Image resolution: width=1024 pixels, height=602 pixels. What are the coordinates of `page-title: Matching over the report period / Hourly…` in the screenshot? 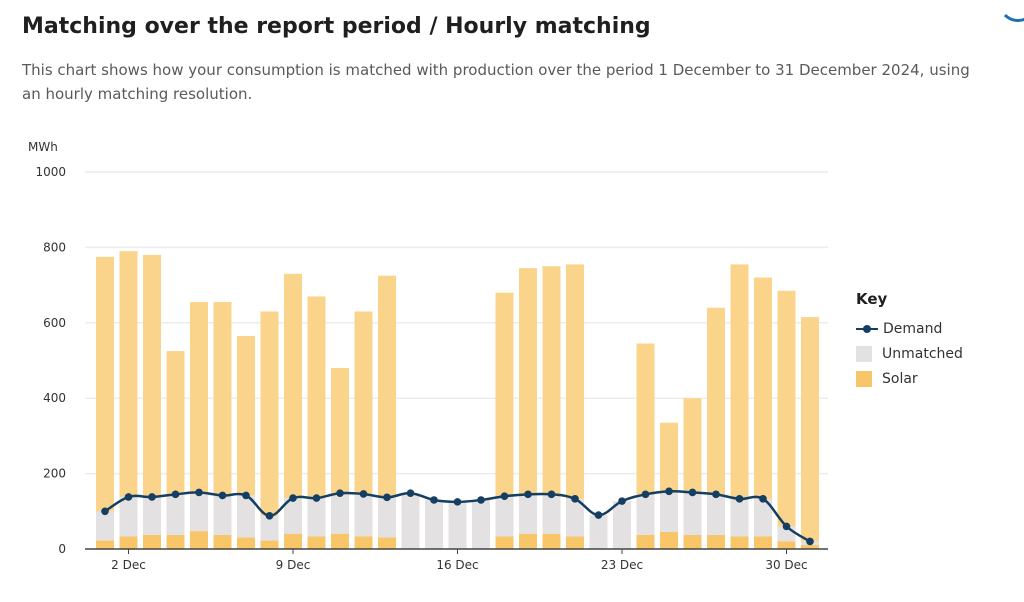 It's located at (336, 26).